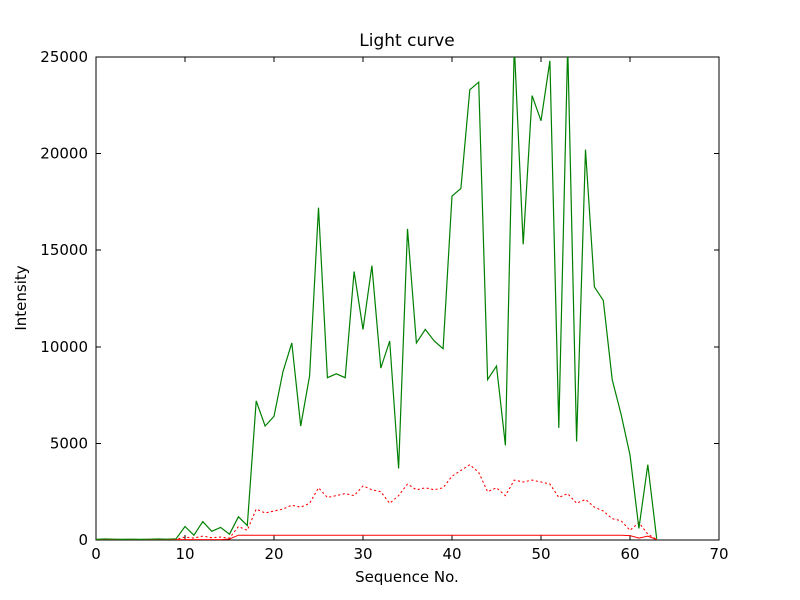  What do you see at coordinates (406, 41) in the screenshot?
I see `chart-title: Light curve` at bounding box center [406, 41].